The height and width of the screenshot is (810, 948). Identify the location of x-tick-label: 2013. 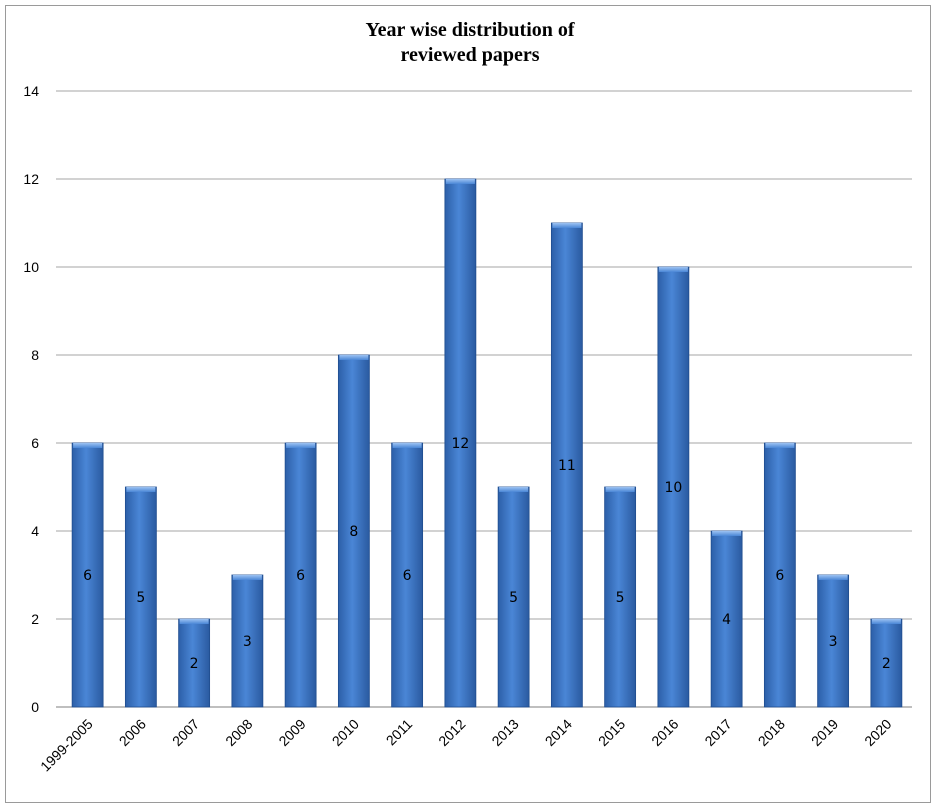
(504, 732).